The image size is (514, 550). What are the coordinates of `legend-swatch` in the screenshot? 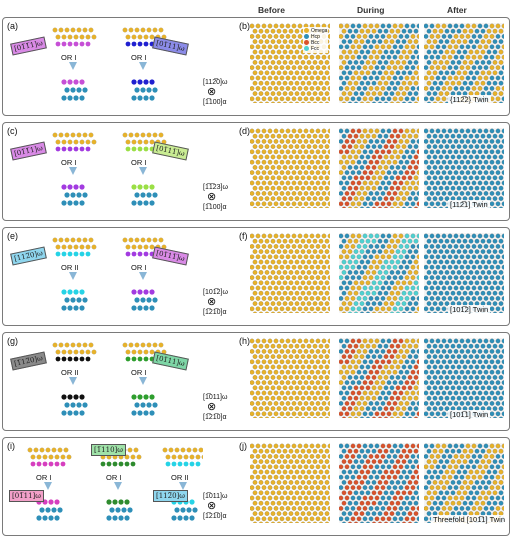 It's located at (306, 49).